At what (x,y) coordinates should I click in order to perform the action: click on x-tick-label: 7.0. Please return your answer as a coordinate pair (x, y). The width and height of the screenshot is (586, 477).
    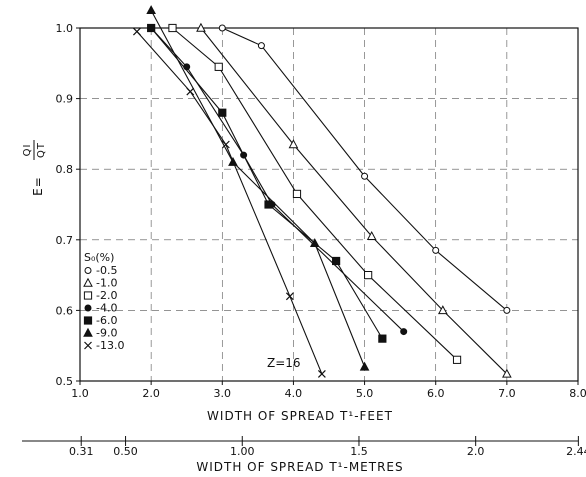
    Looking at the image, I should click on (507, 393).